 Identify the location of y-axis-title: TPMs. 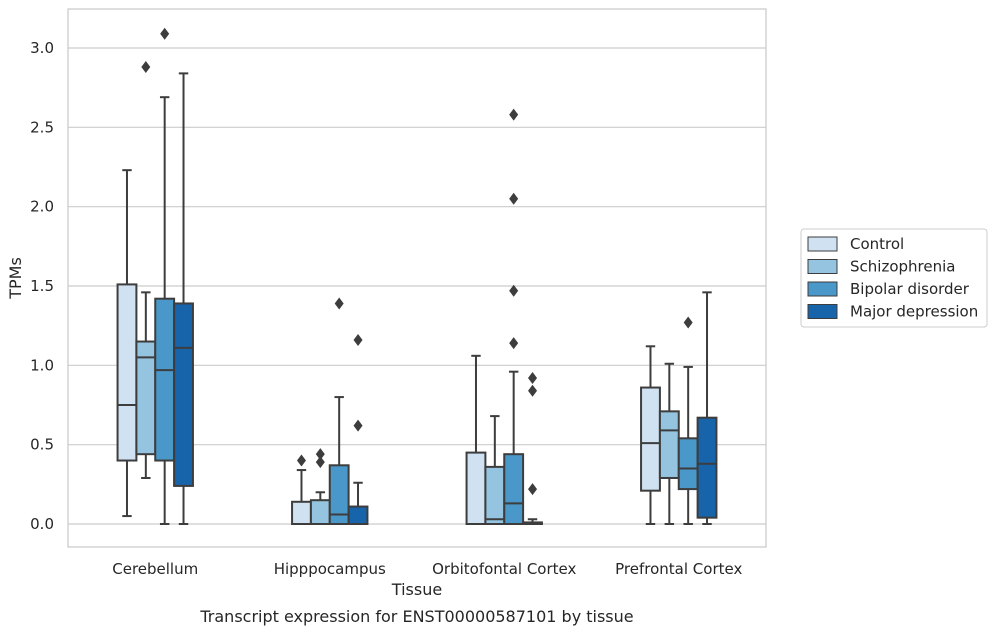
(15, 278).